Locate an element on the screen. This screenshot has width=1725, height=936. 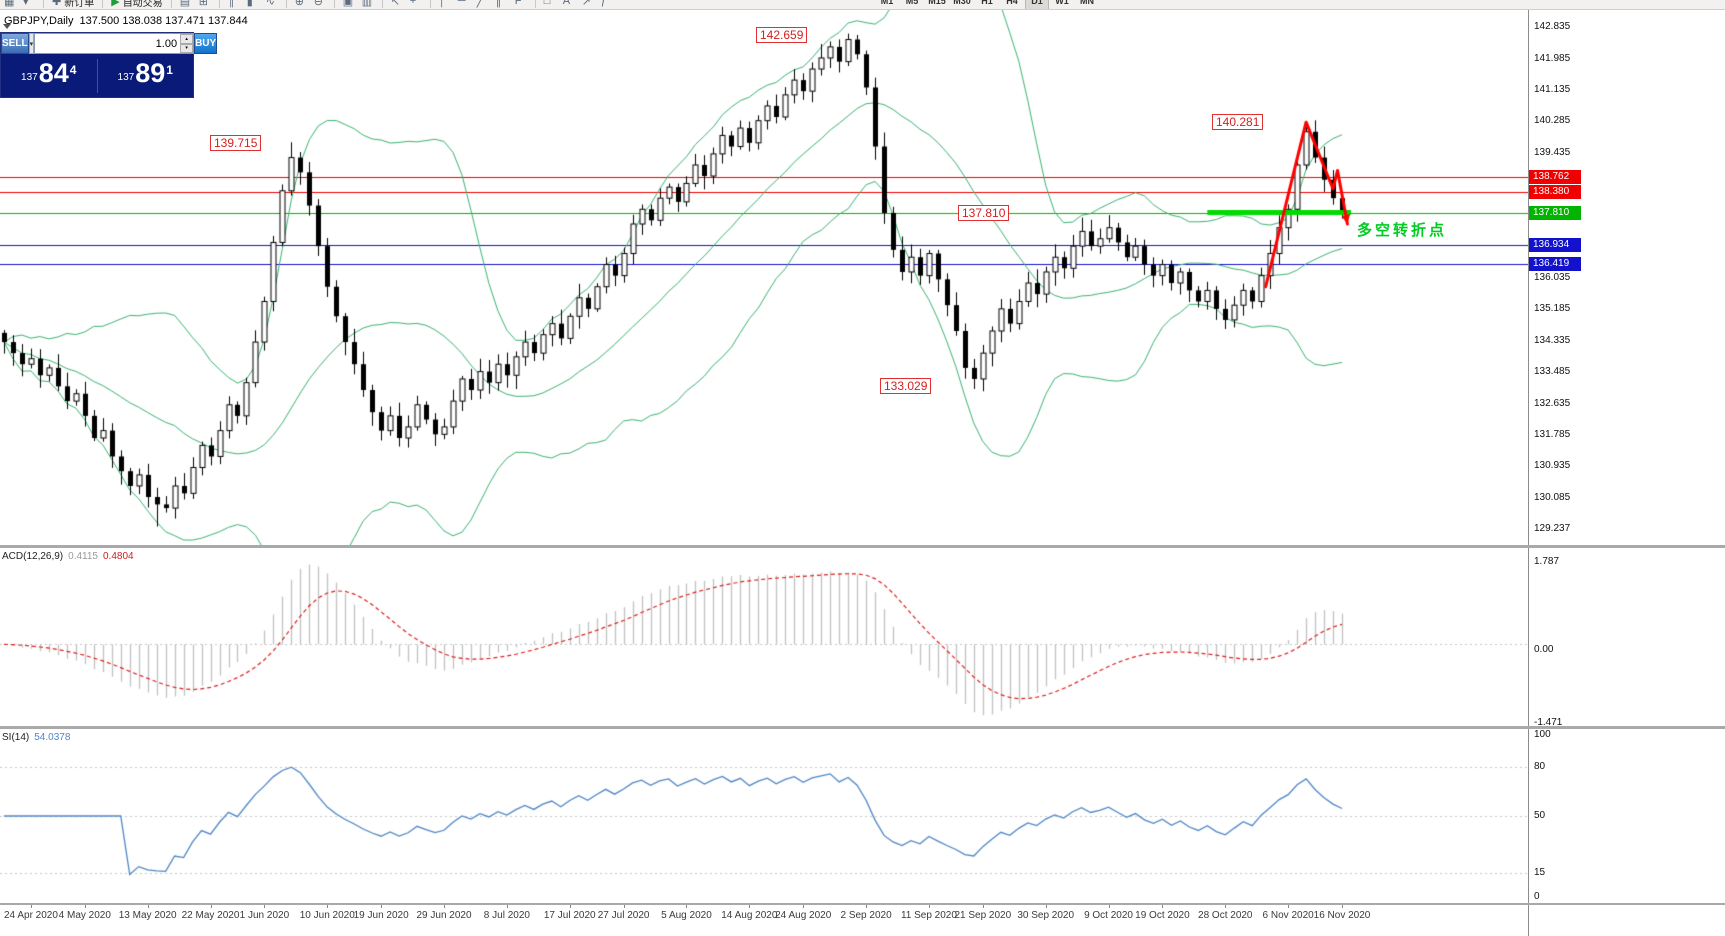
sell-button: SELL is located at coordinates (15, 43).